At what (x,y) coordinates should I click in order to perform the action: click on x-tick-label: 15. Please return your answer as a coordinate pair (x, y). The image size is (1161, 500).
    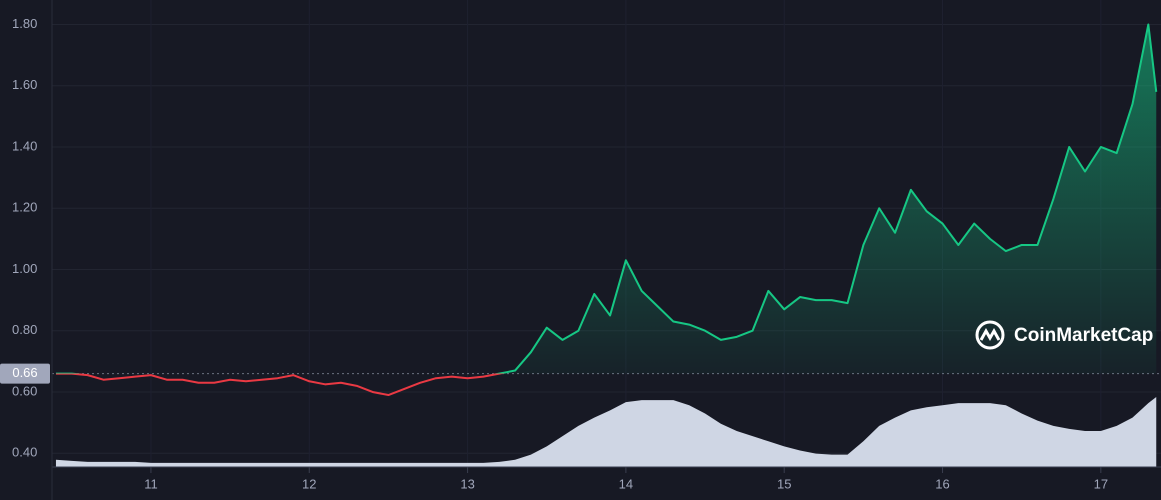
    Looking at the image, I should click on (784, 483).